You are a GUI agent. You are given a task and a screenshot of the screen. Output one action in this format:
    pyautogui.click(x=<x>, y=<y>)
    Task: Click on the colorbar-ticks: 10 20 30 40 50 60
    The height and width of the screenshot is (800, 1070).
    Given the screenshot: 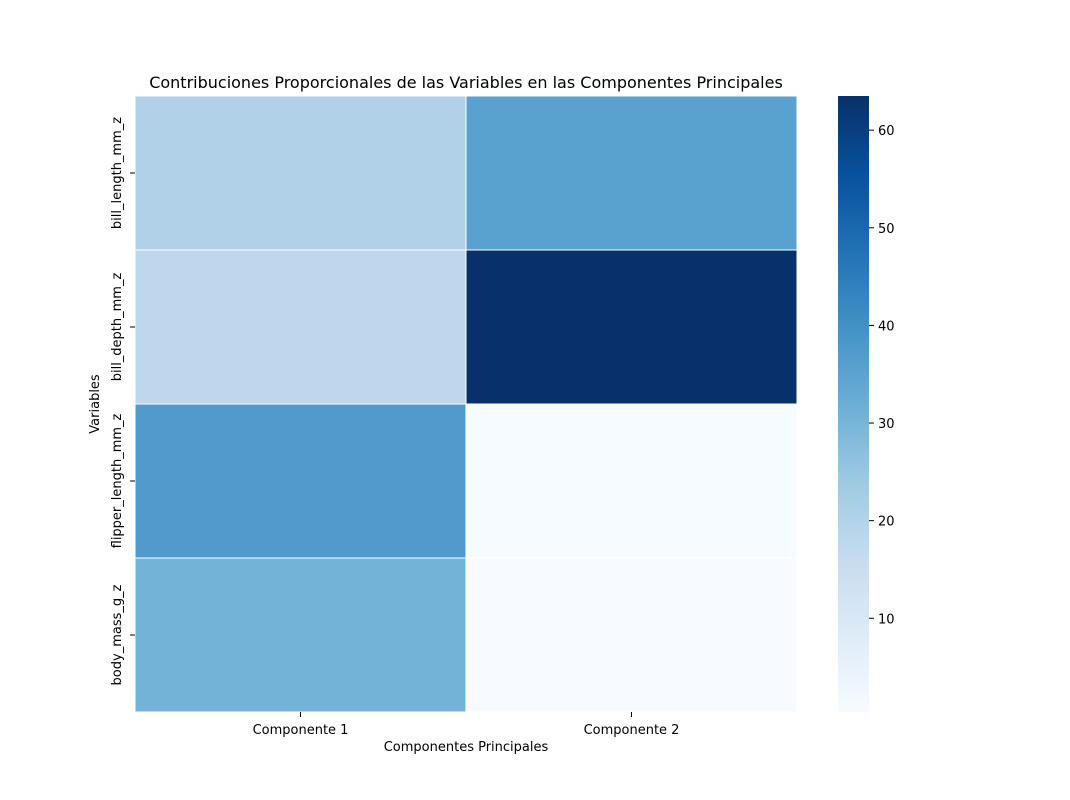 What is the action you would take?
    pyautogui.click(x=882, y=375)
    